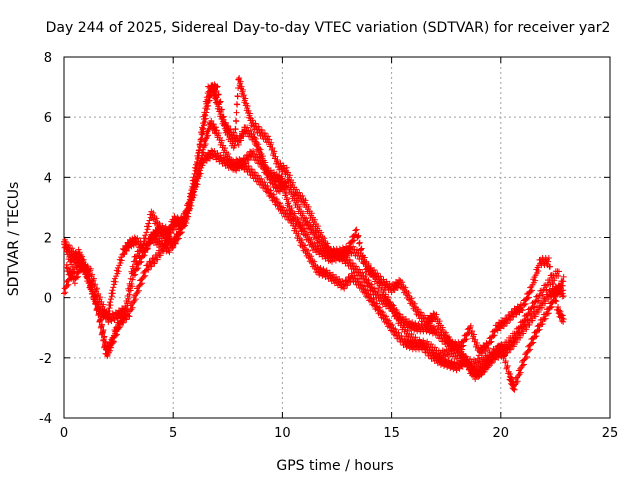 This screenshot has width=640, height=480. I want to click on x-tick-label: 5, so click(173, 433).